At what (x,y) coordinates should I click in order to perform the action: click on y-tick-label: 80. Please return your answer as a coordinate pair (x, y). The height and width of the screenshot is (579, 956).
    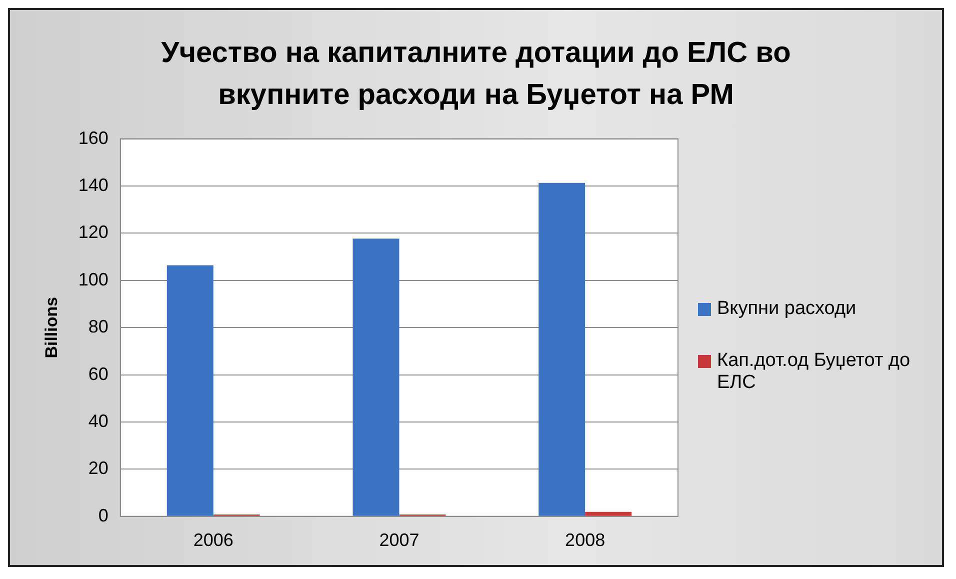
    Looking at the image, I should click on (98, 326).